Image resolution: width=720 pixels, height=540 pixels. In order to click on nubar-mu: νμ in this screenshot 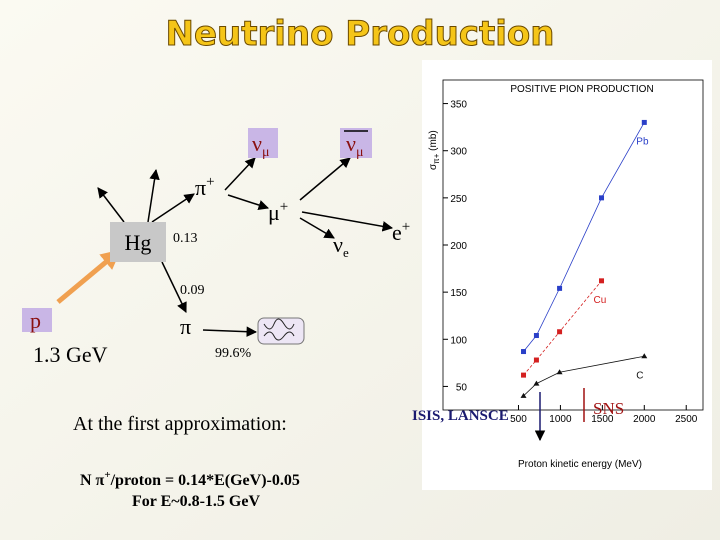, I will do `click(354, 145)`.